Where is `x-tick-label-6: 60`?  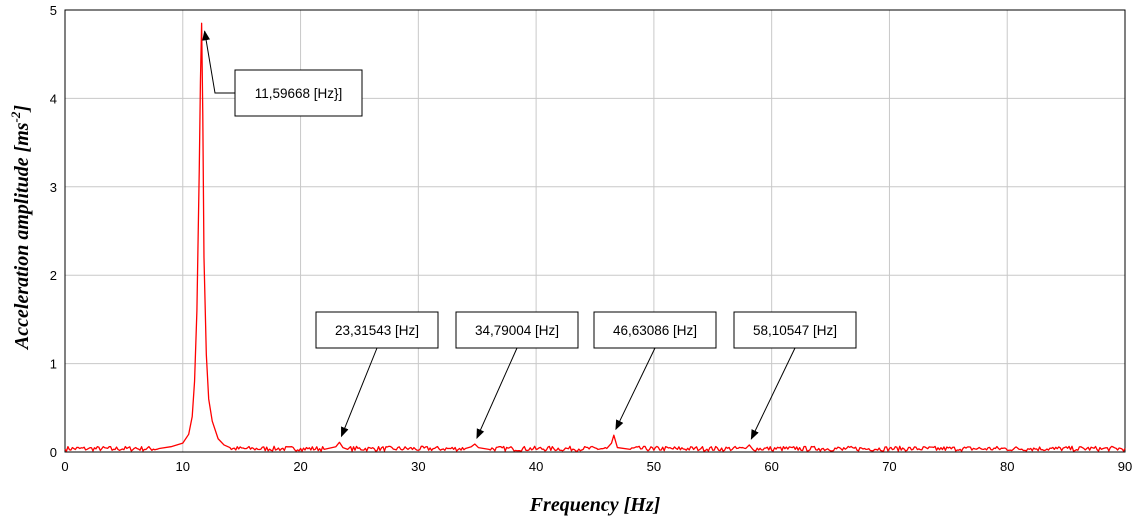 x-tick-label-6: 60 is located at coordinates (771, 466).